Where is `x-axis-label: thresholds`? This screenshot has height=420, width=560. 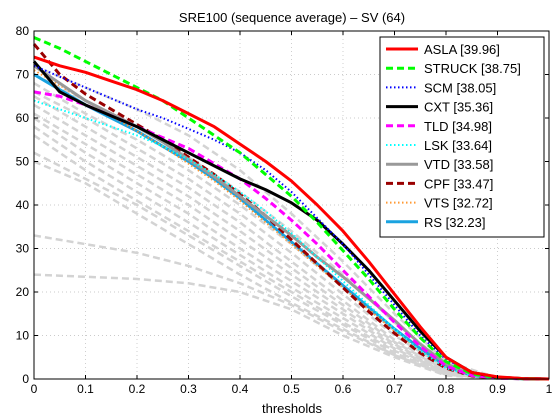 x-axis-label: thresholds is located at coordinates (292, 408).